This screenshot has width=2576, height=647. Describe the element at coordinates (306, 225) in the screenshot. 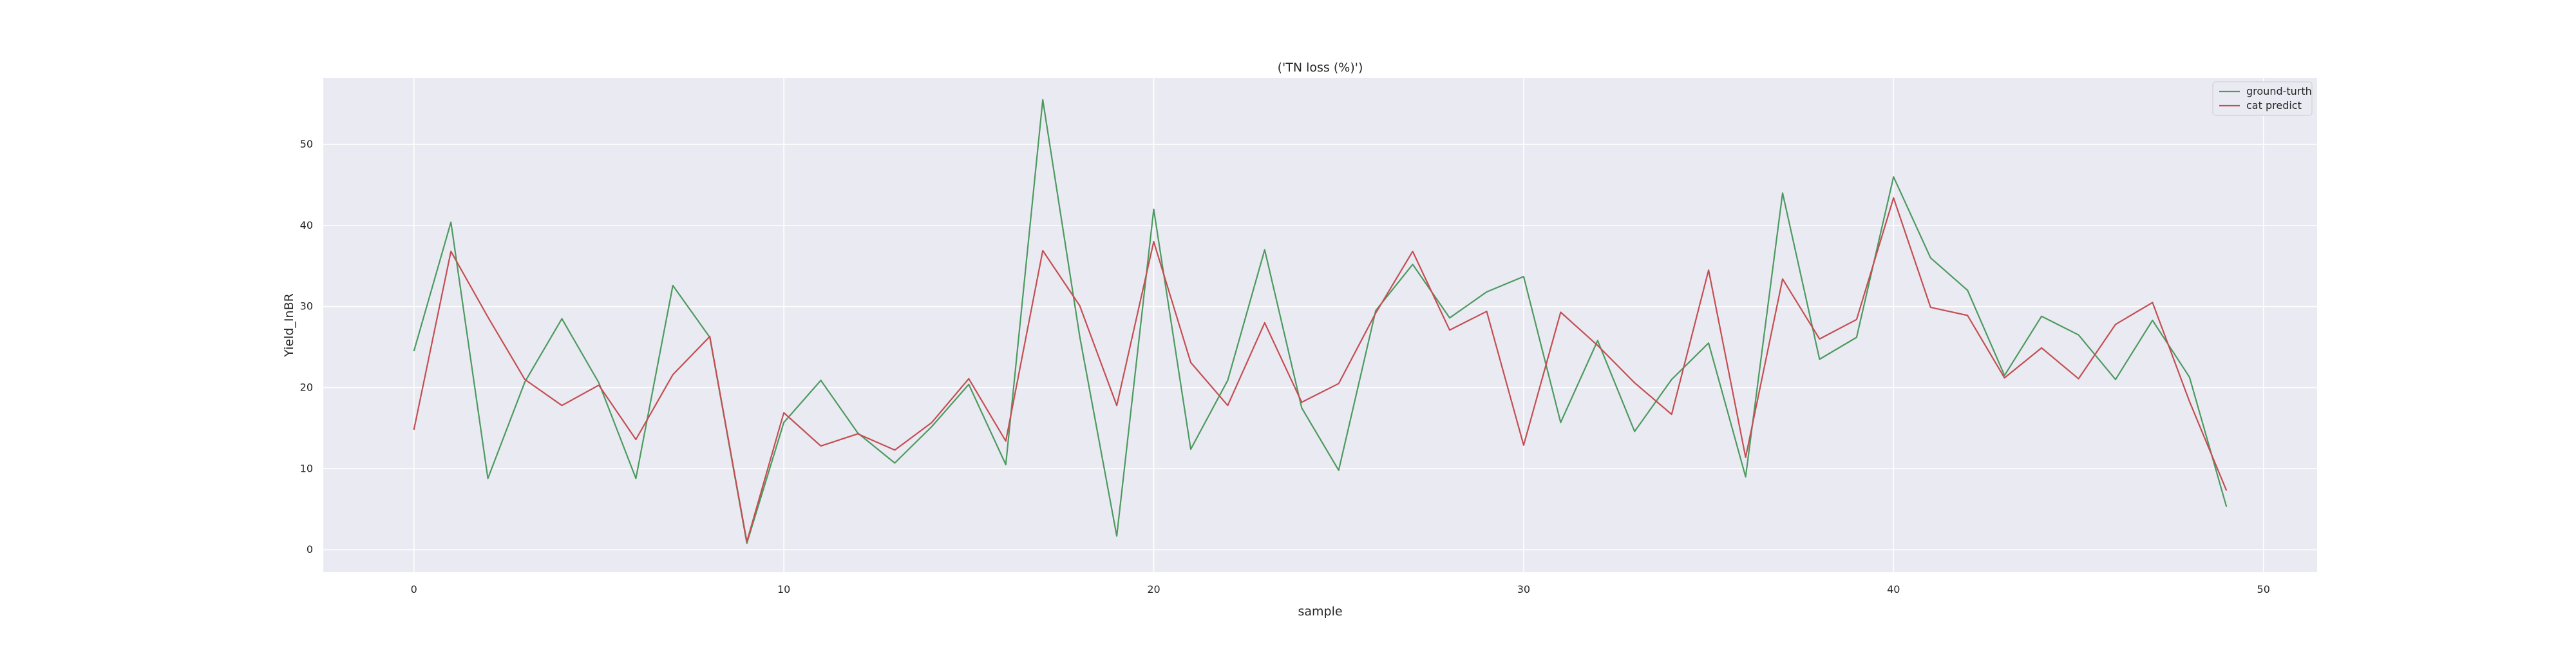

I see `y-tick-label: 40` at that location.